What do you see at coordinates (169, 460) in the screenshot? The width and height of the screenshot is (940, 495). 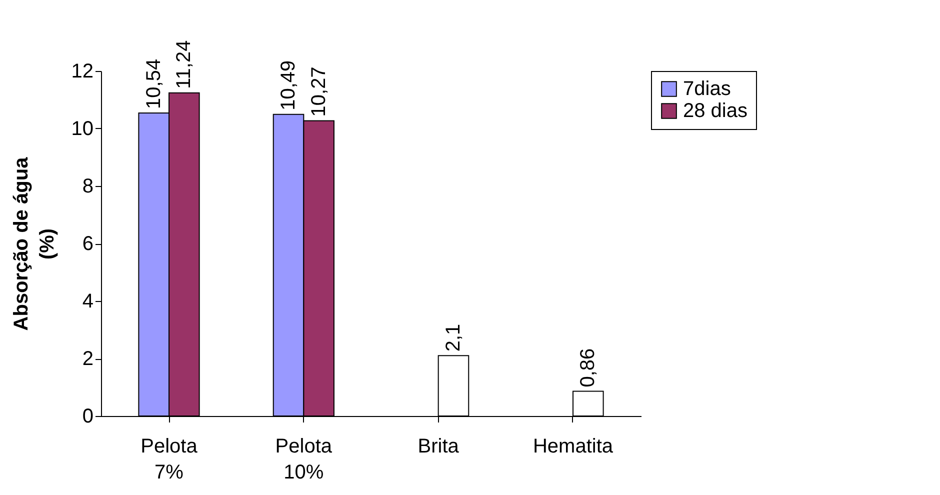 I see `x-tick-label: Pelota 7%` at bounding box center [169, 460].